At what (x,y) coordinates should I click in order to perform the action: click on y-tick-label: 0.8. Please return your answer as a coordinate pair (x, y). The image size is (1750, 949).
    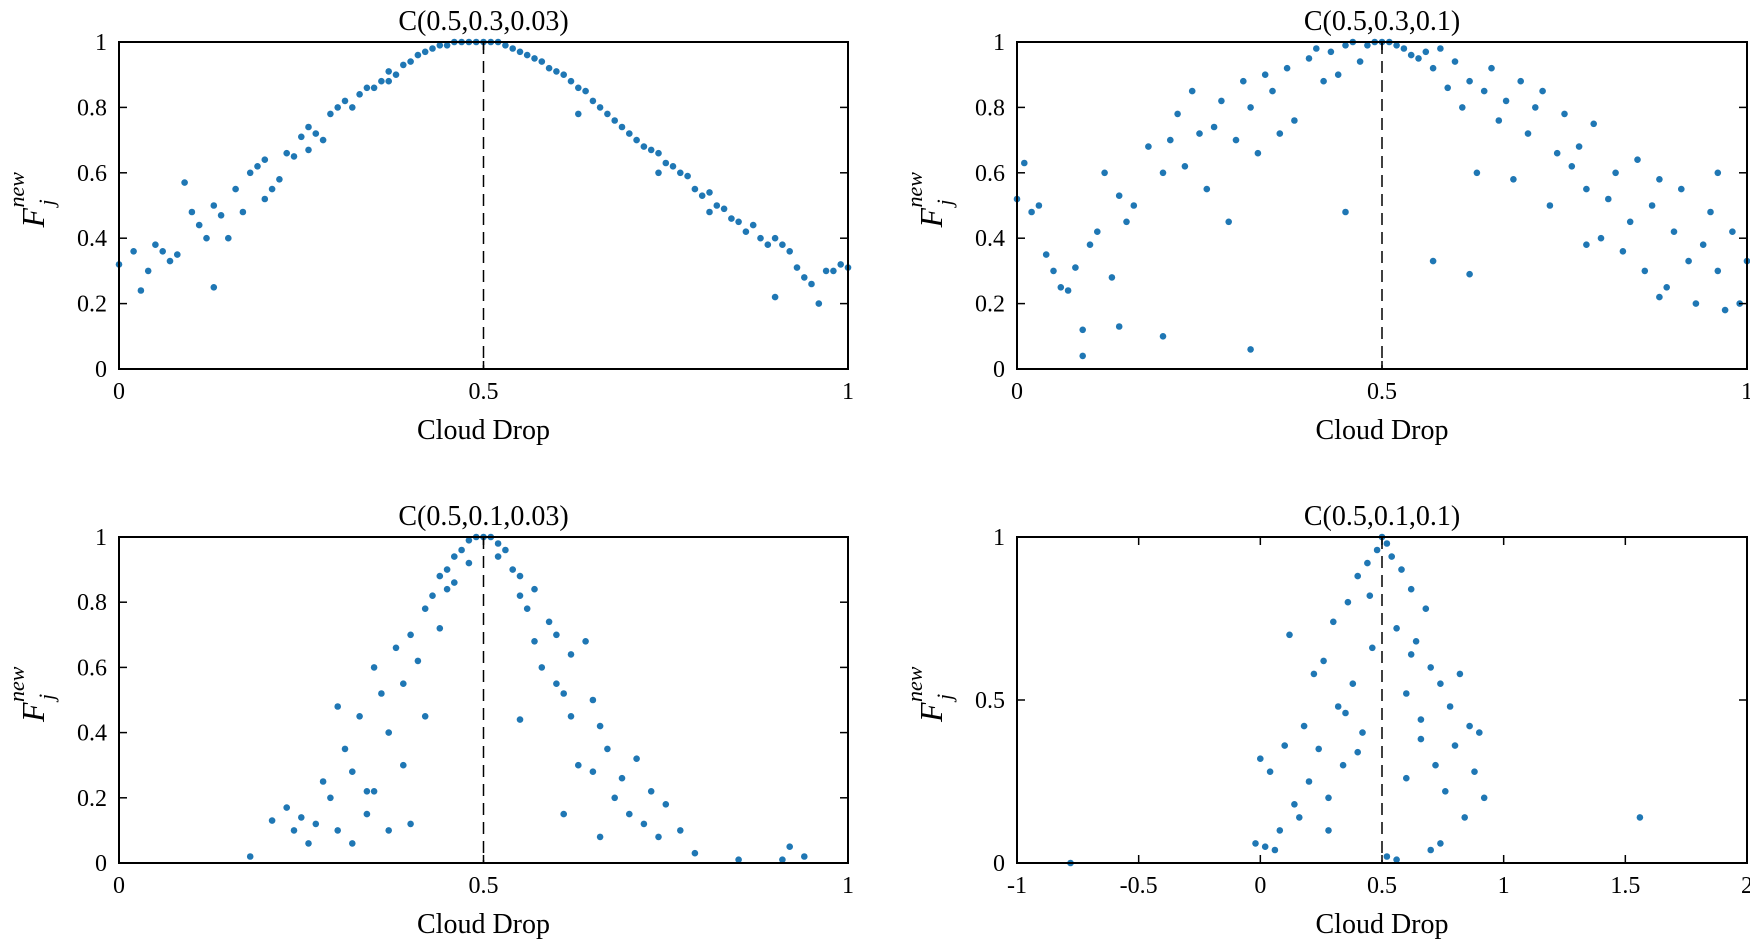
    Looking at the image, I should click on (92, 603).